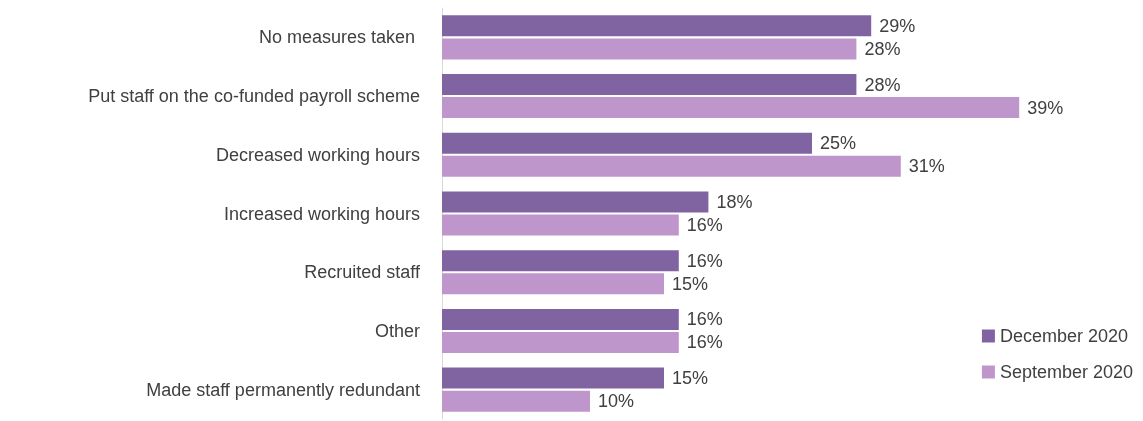 The height and width of the screenshot is (421, 1143). I want to click on data-label: 31%, so click(926, 166).